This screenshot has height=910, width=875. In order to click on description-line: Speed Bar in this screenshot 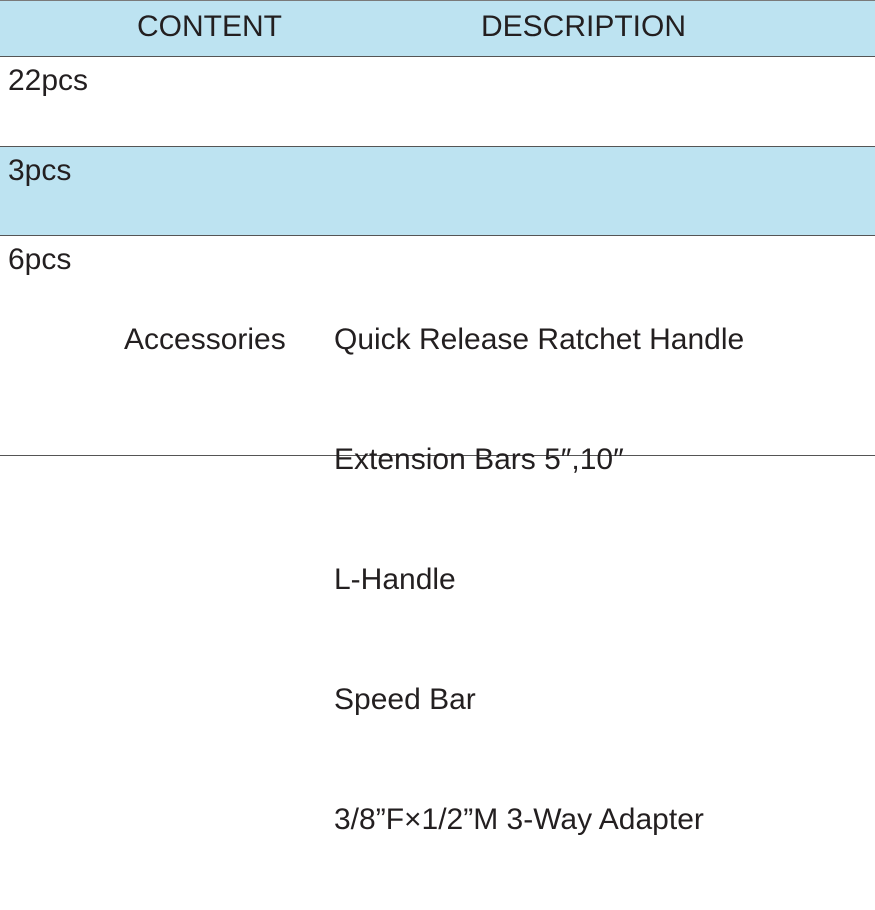, I will do `click(405, 699)`.